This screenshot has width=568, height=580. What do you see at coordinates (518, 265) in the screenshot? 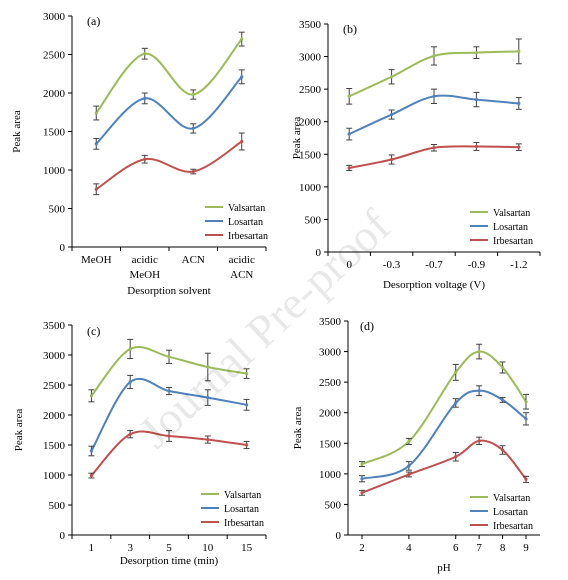
I see `x-tick-label: -1.2` at bounding box center [518, 265].